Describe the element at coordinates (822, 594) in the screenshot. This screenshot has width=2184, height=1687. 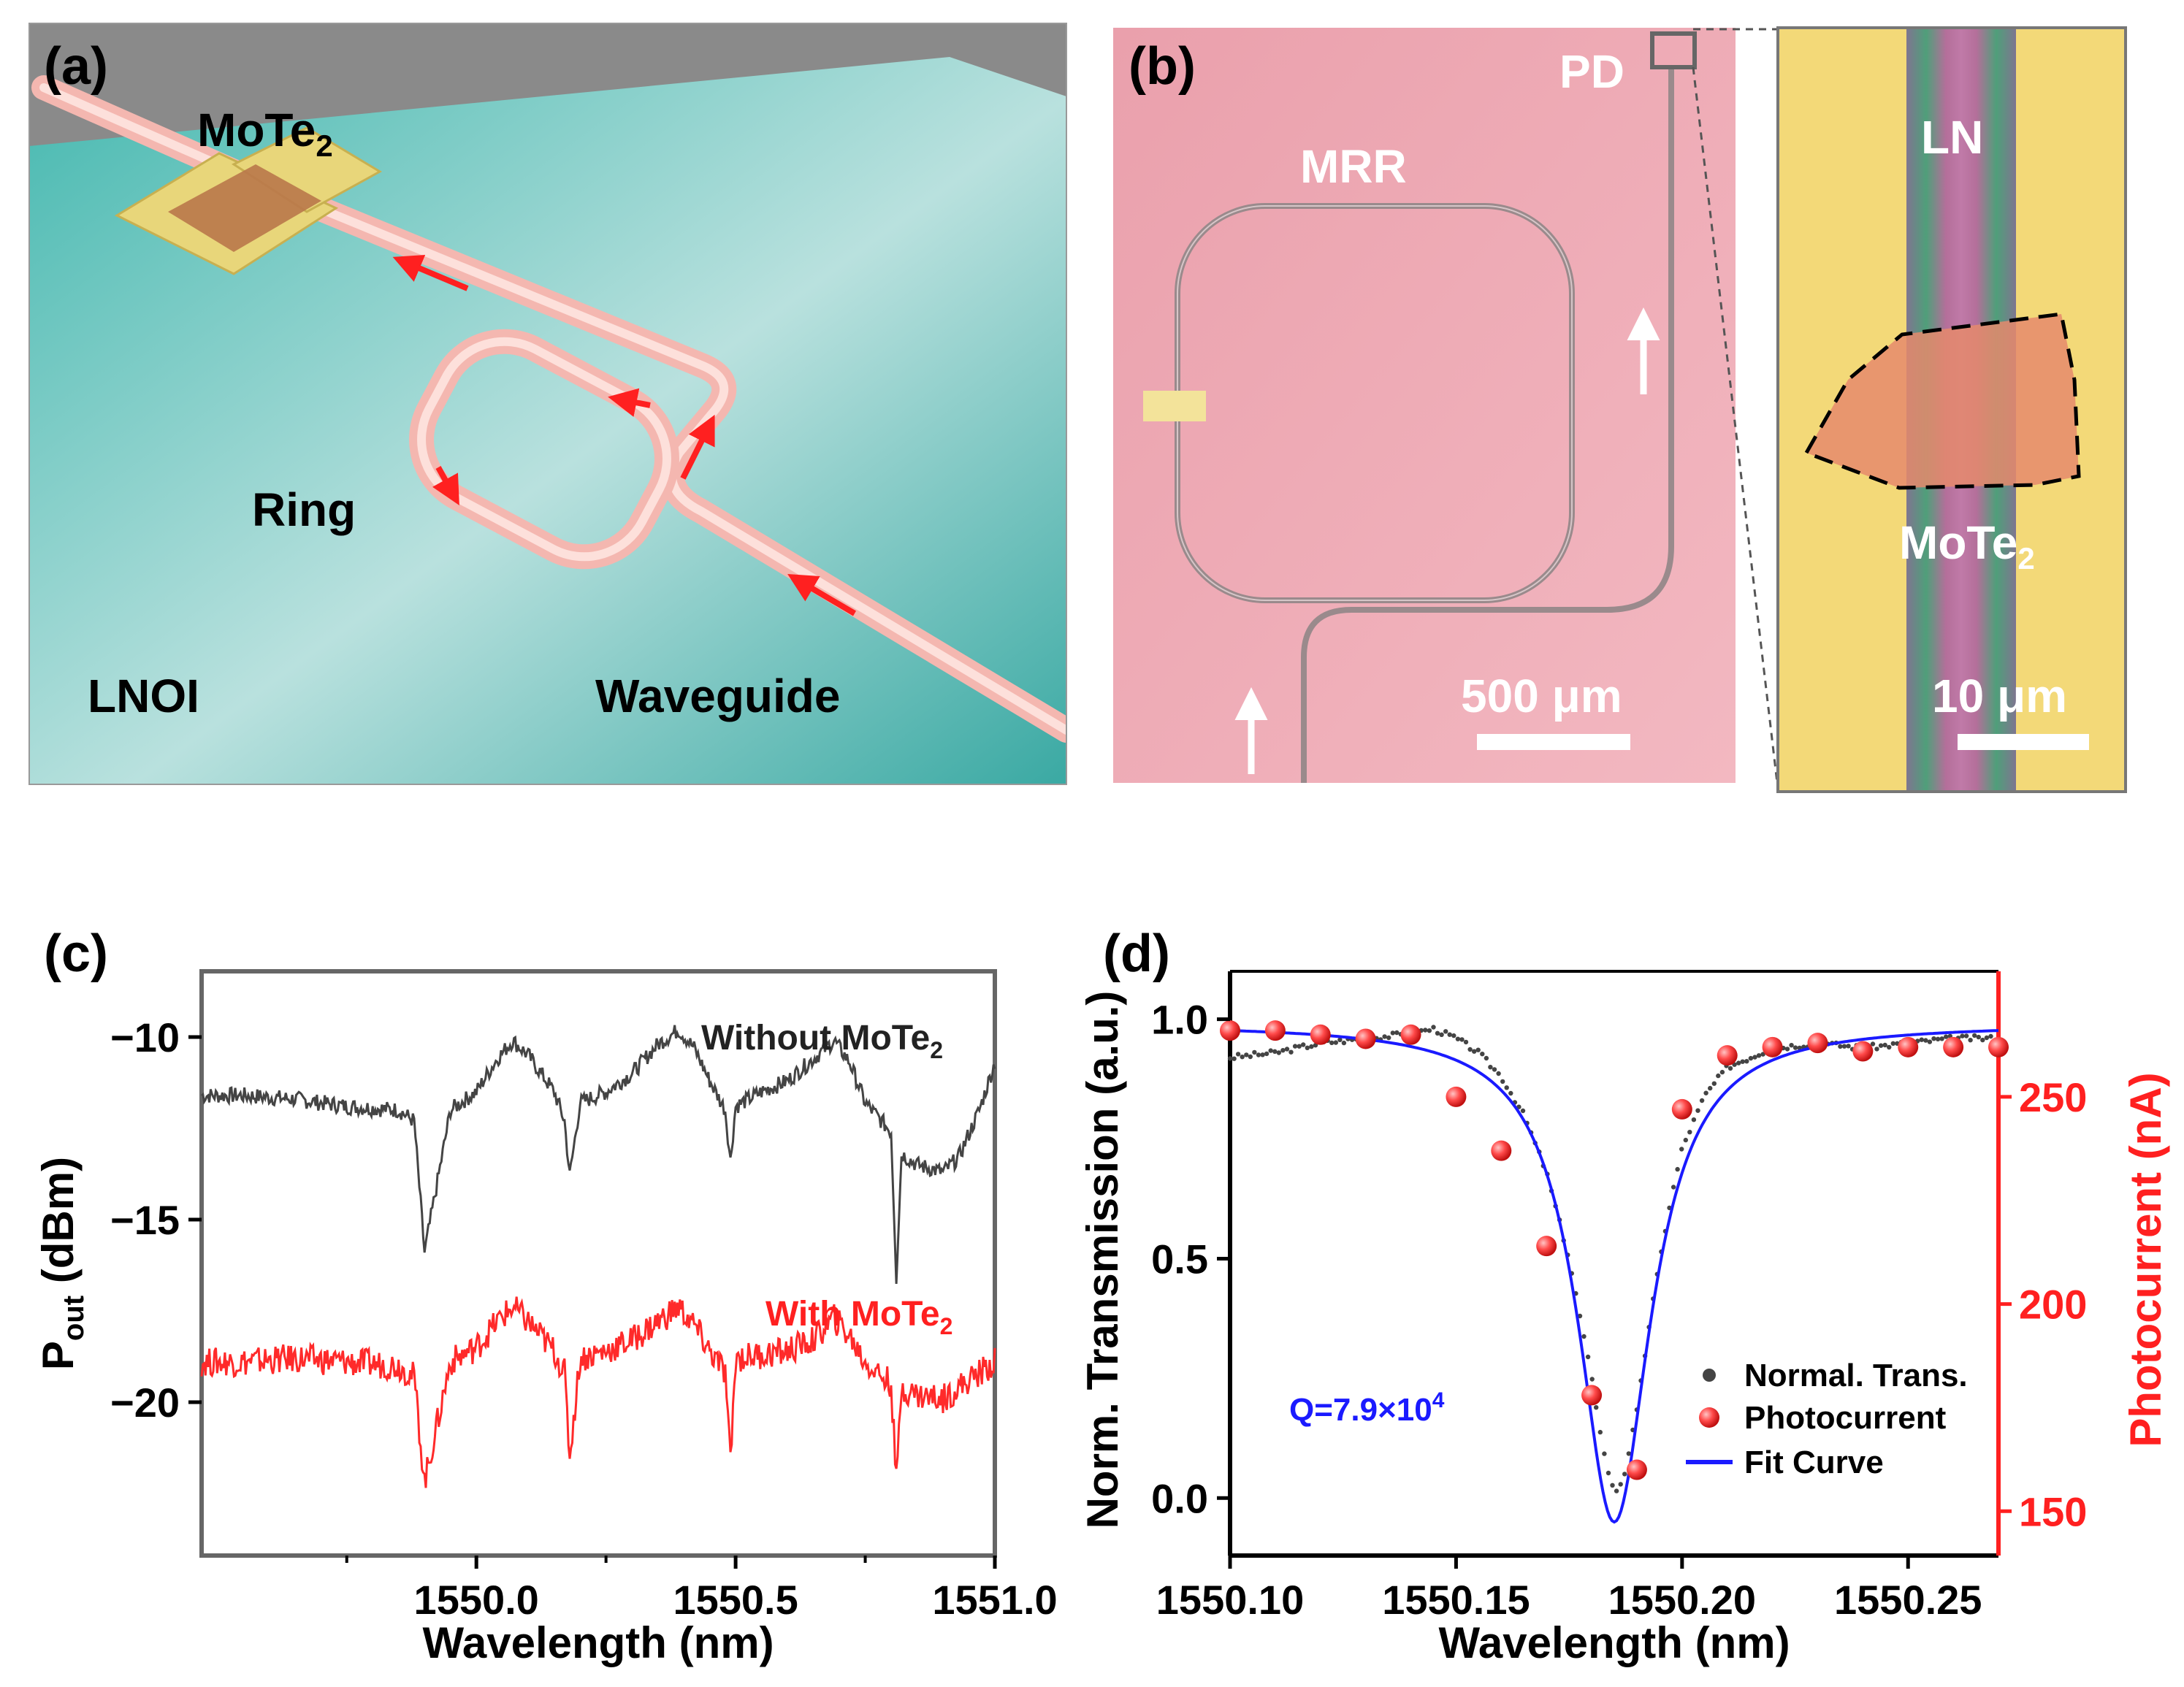
I see `propagation-arrow` at that location.